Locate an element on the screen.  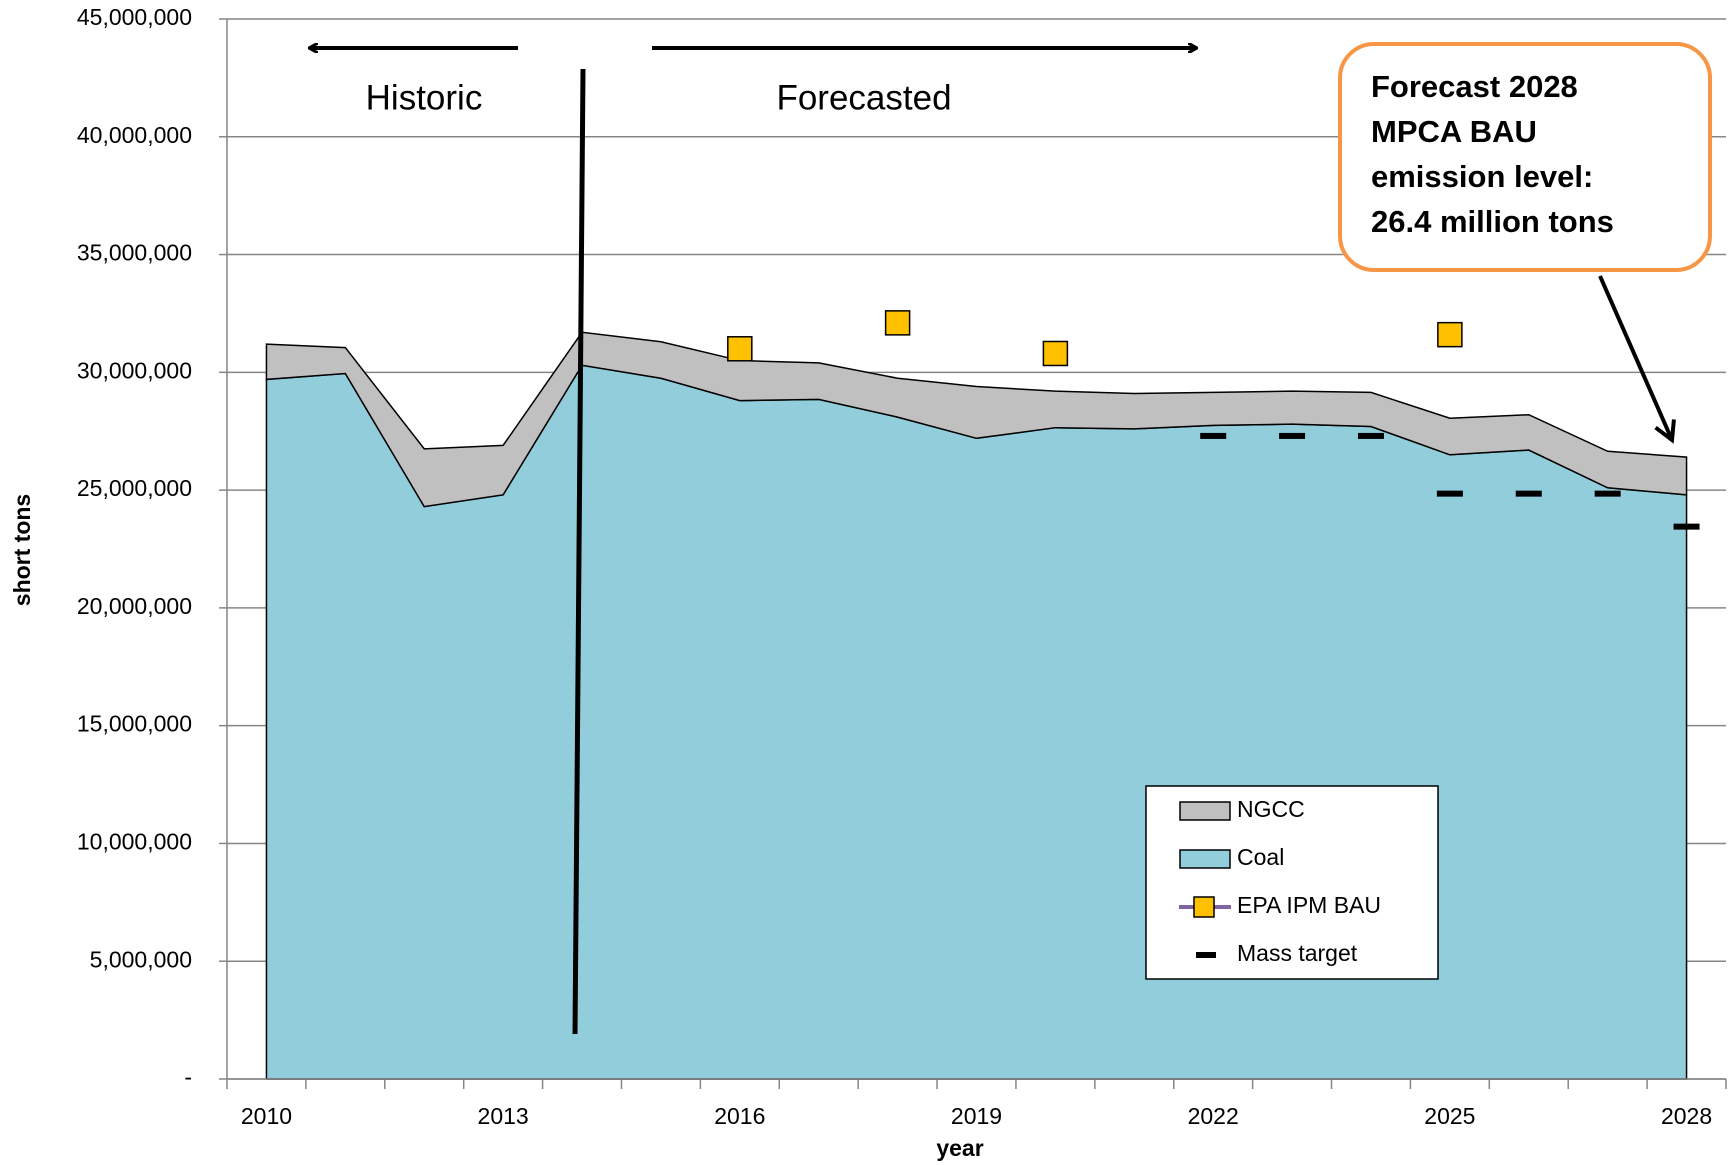
x-tick-label: 2028 is located at coordinates (1686, 1116).